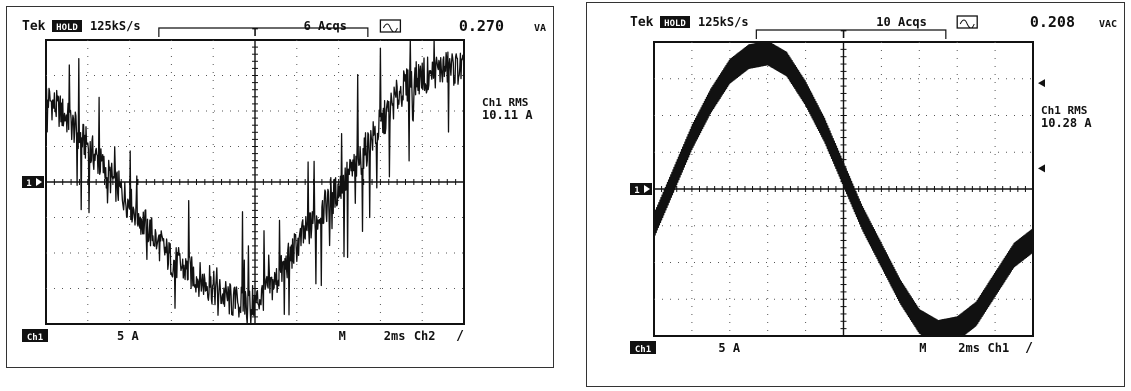 Image resolution: width=1131 pixels, height=391 pixels. What do you see at coordinates (507, 115) in the screenshot?
I see `measurement-value: 10.11 A` at bounding box center [507, 115].